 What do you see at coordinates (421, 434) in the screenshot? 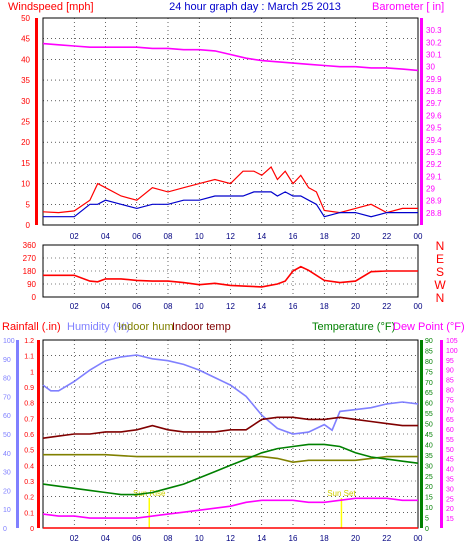
I see `temperature-axis-bar` at bounding box center [421, 434].